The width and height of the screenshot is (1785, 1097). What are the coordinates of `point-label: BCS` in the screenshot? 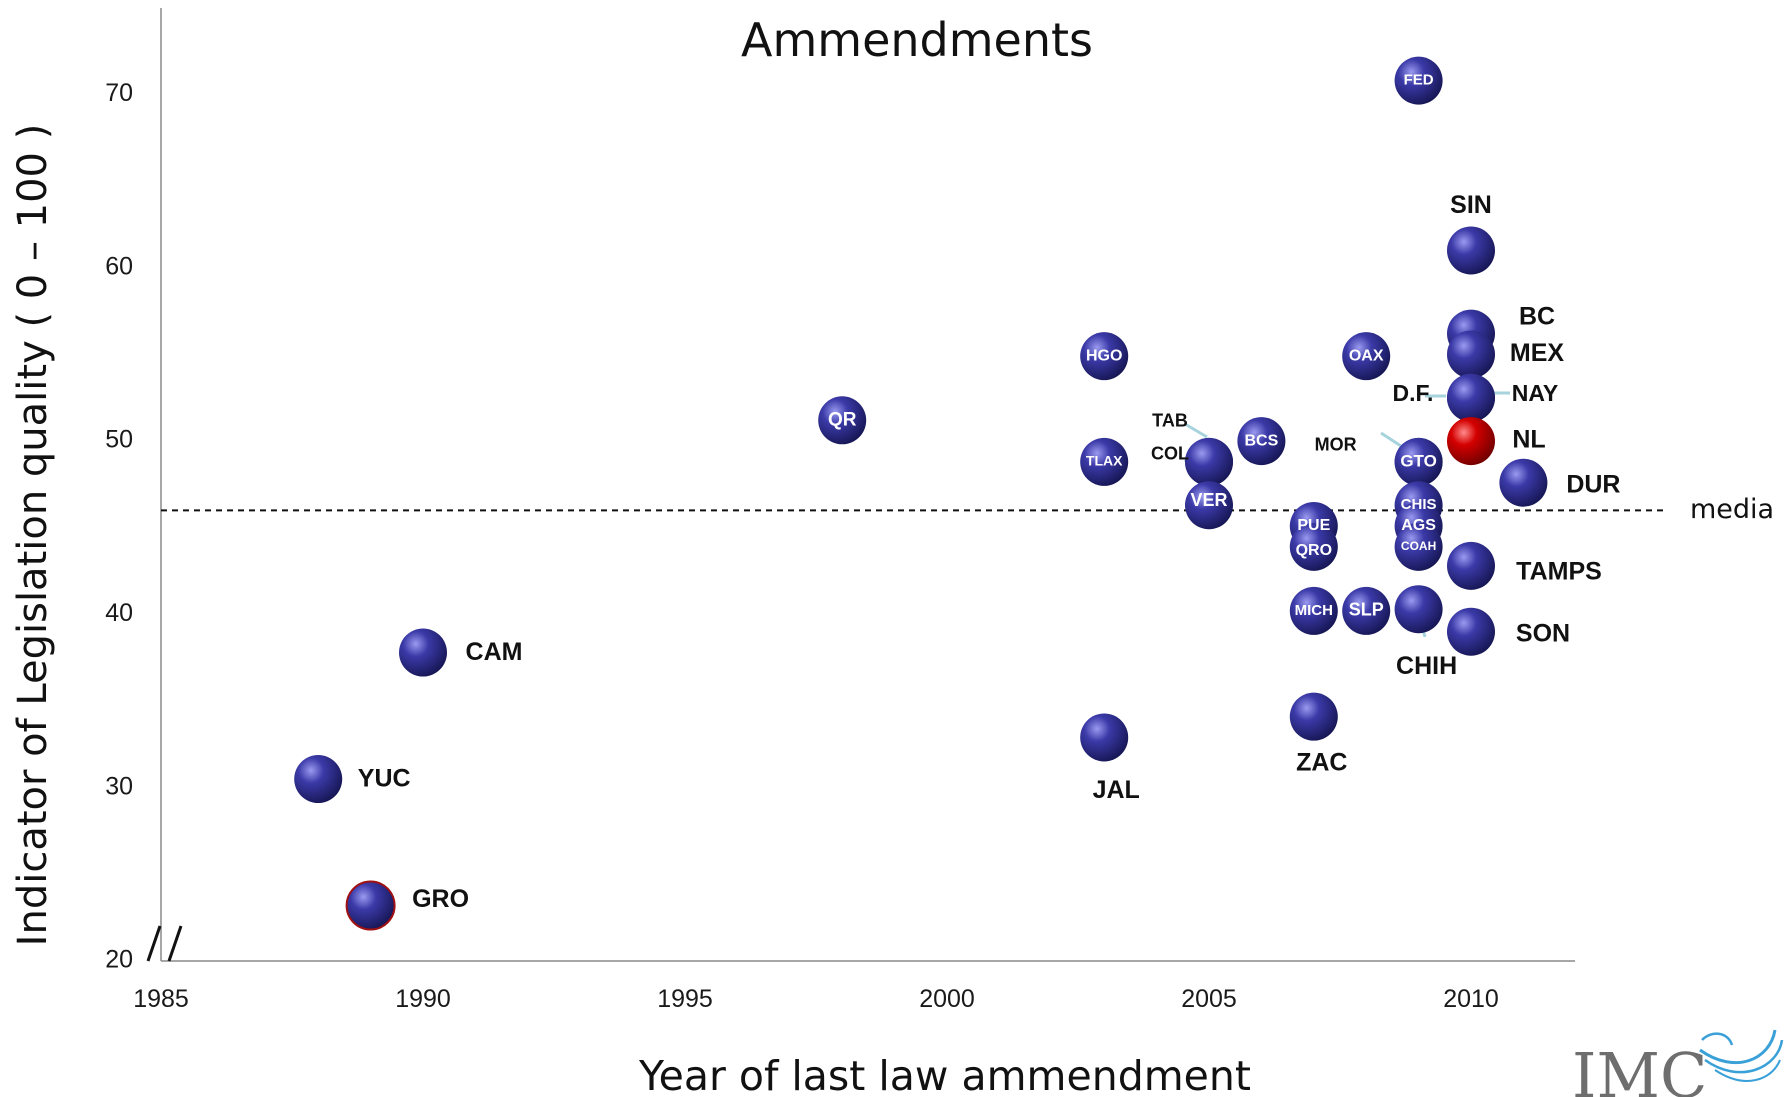 It's located at (1262, 440).